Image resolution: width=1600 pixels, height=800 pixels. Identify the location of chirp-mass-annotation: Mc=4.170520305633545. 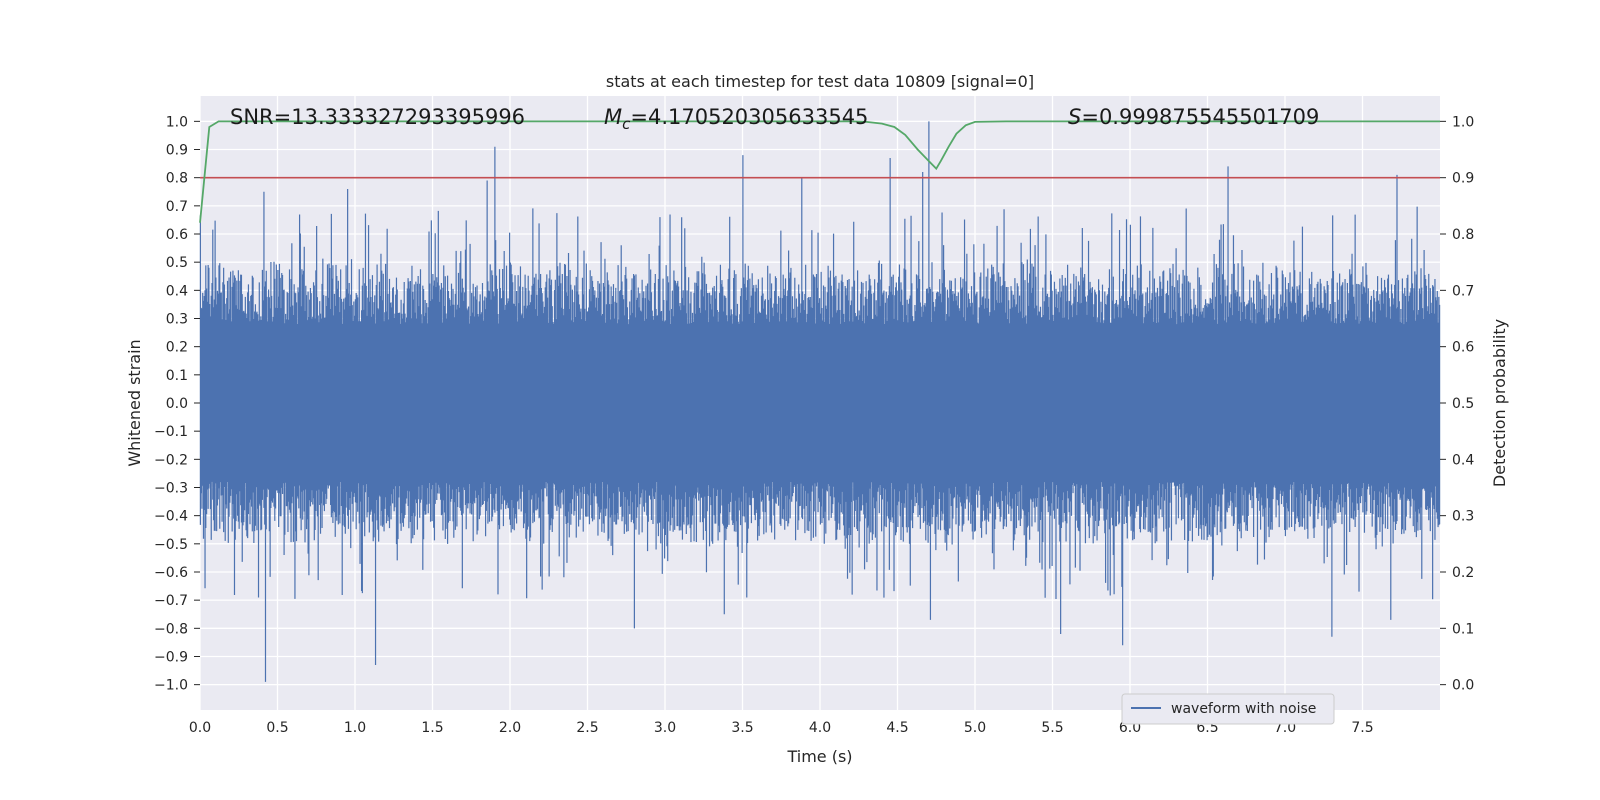
(736, 119).